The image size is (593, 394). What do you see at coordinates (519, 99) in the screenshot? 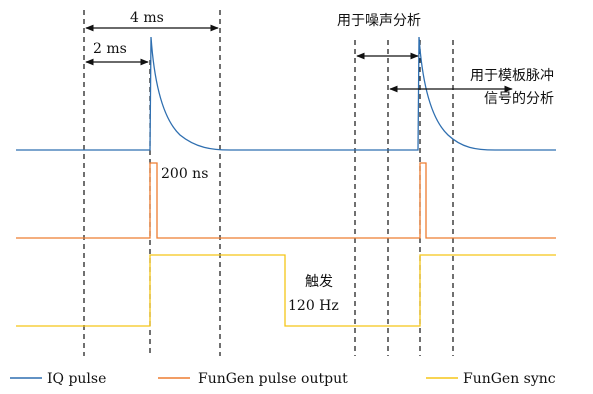
I see `label-template-analysis-2: 信号的分析` at bounding box center [519, 99].